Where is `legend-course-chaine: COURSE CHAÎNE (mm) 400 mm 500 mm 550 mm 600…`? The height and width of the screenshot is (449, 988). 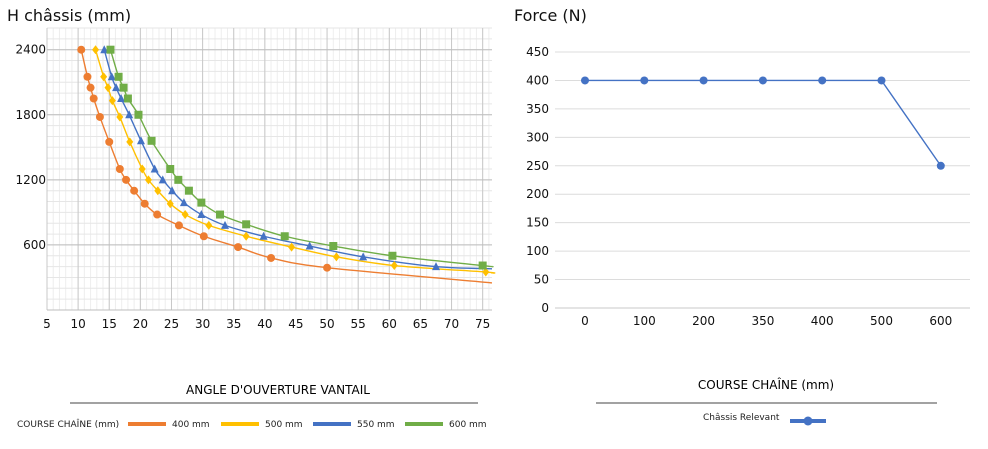 legend-course-chaine: COURSE CHAÎNE (mm) 400 mm 500 mm 550 mm 600… is located at coordinates (252, 424).